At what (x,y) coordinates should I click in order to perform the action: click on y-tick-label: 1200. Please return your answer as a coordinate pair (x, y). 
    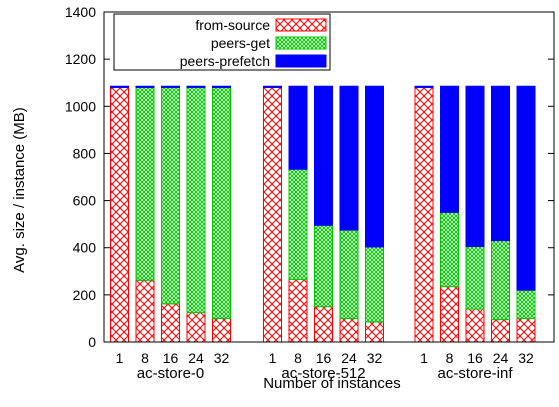
    Looking at the image, I should click on (80, 59).